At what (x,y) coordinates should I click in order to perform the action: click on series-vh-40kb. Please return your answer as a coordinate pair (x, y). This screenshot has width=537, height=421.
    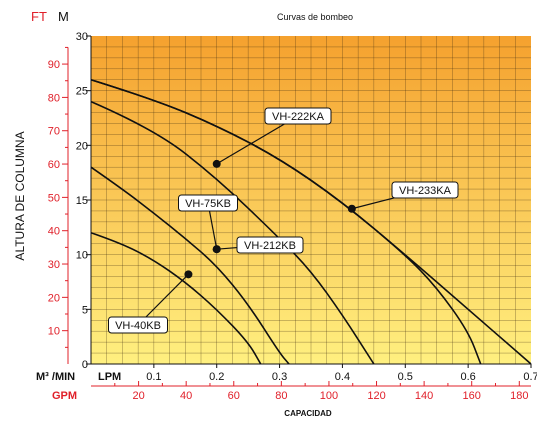
    Looking at the image, I should click on (176, 298).